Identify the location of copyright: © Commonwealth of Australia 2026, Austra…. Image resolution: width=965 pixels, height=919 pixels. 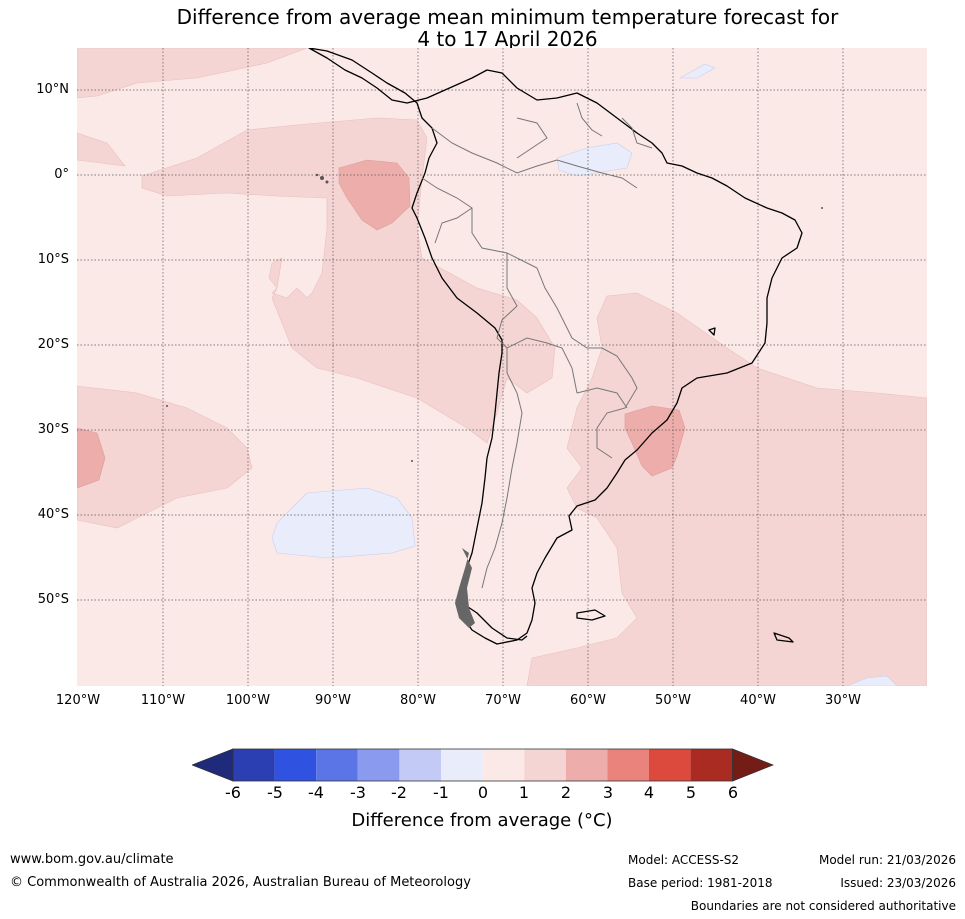
(240, 882).